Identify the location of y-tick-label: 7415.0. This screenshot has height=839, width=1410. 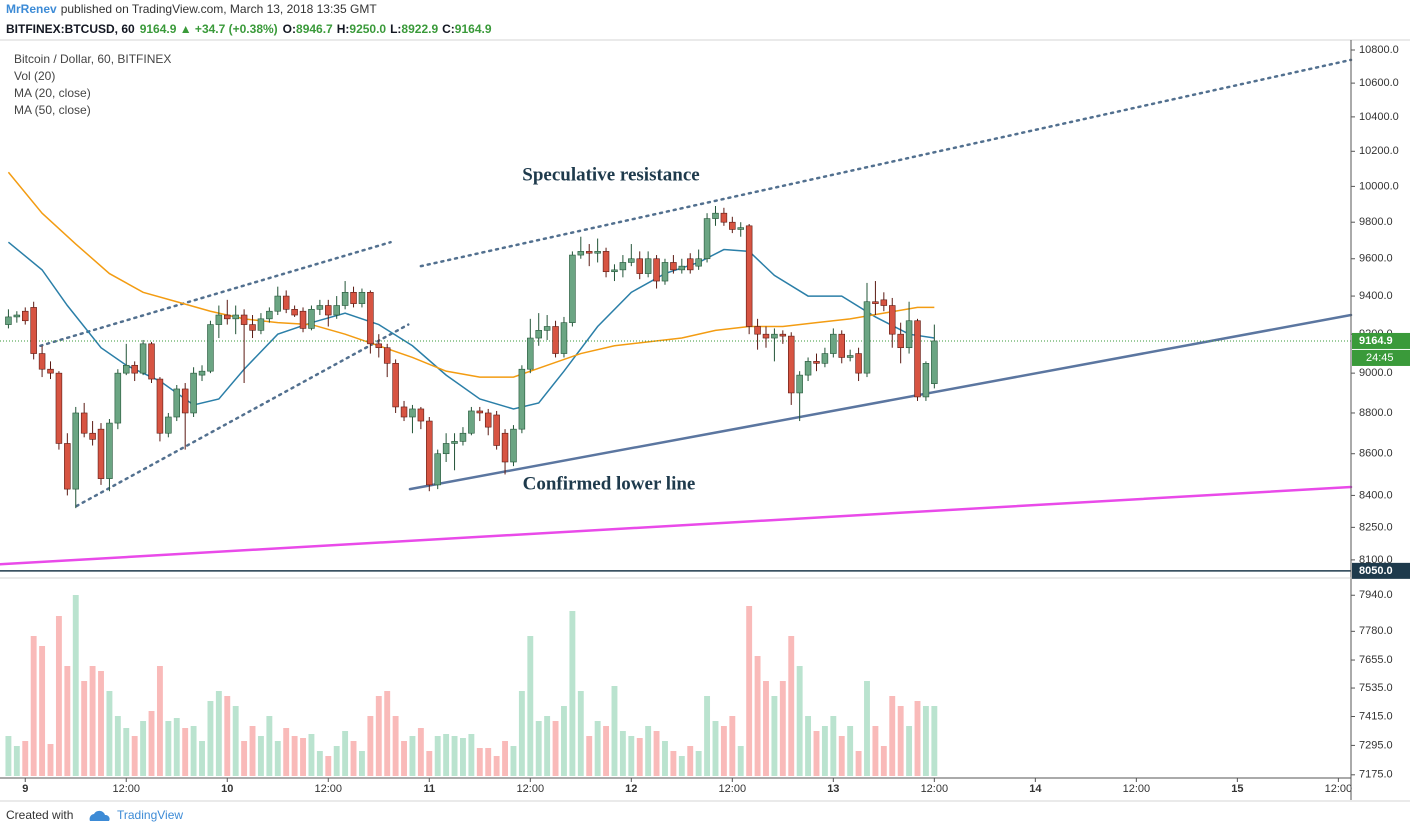
(1376, 716).